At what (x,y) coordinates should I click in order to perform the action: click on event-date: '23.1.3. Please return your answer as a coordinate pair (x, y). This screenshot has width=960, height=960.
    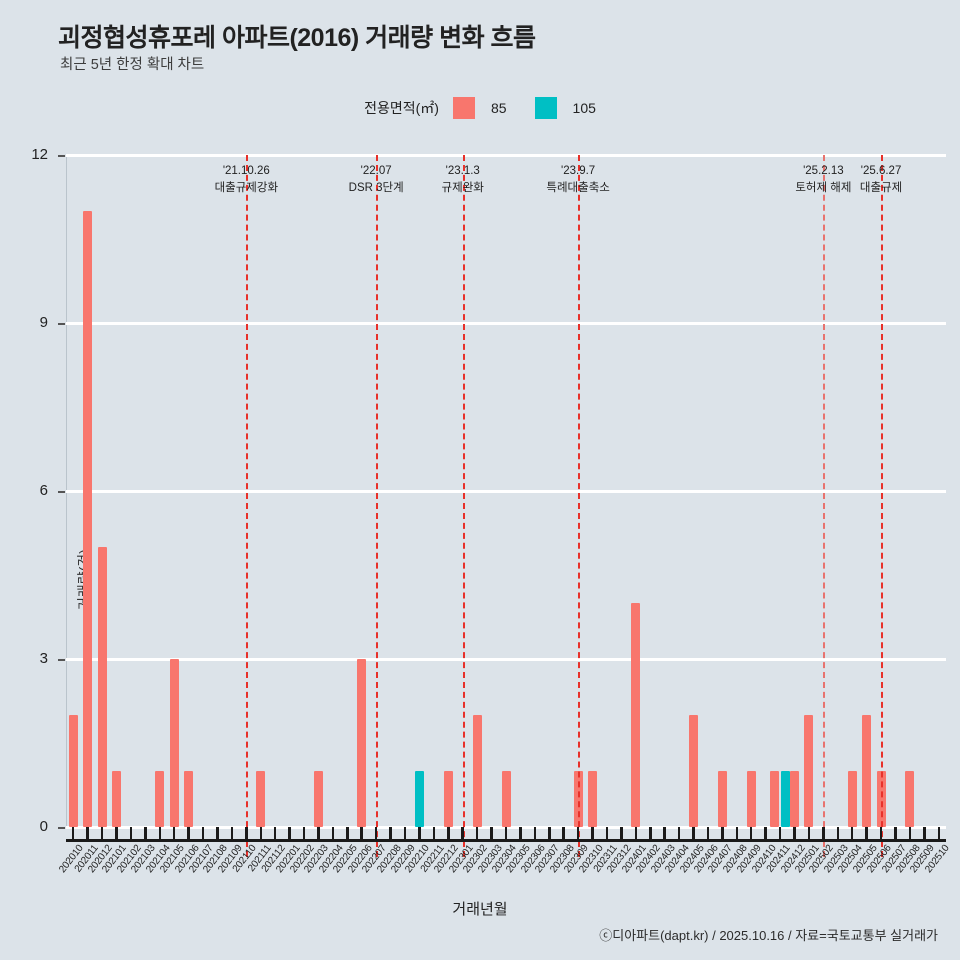
    Looking at the image, I should click on (462, 171).